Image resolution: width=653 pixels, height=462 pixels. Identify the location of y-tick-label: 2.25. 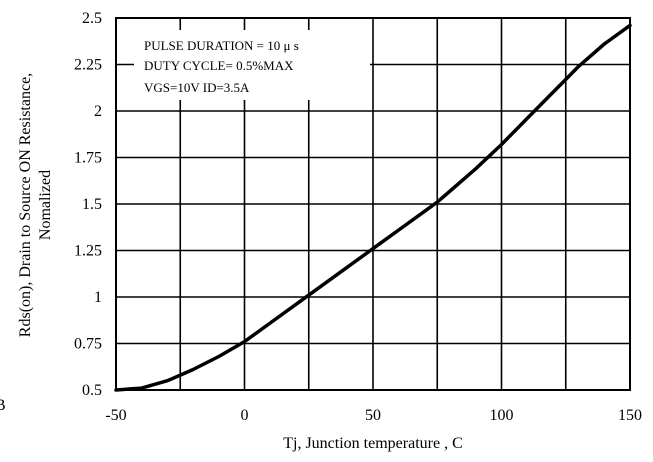
(88, 65).